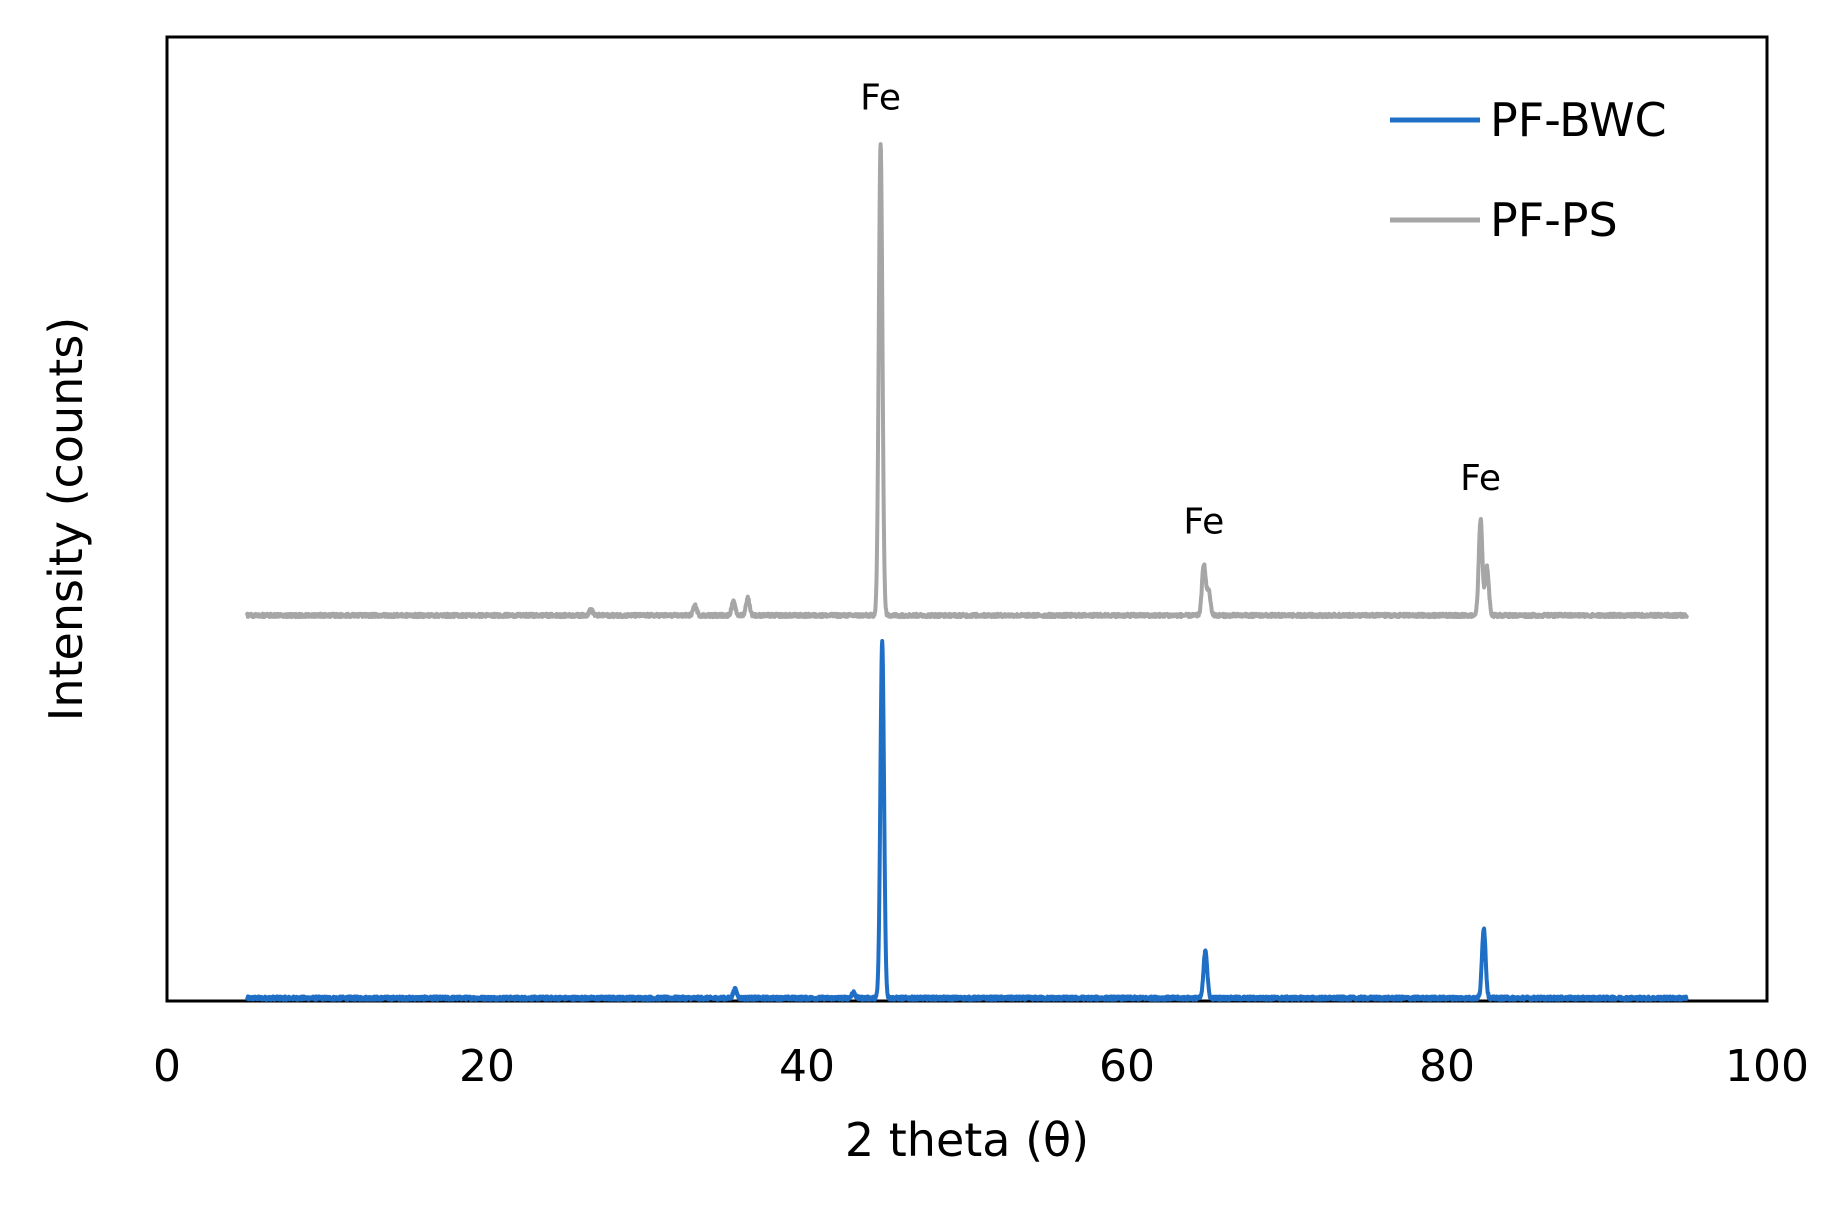 The width and height of the screenshot is (1833, 1205). Describe the element at coordinates (967, 1140) in the screenshot. I see `x-axis-title: 2 theta (θ)` at that location.